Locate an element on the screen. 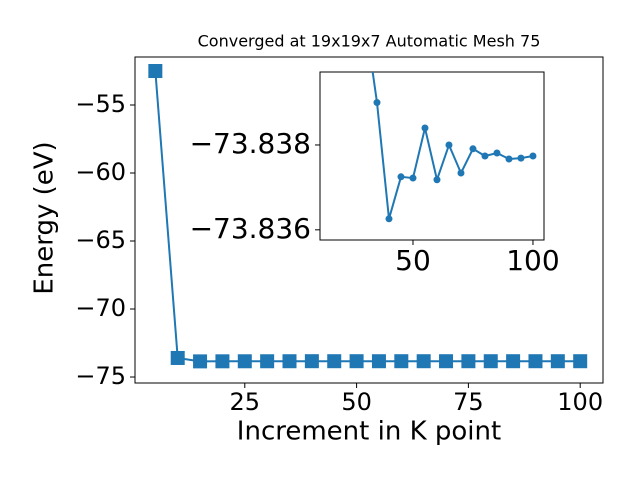  y-tick-label: −65 is located at coordinates (100, 240).